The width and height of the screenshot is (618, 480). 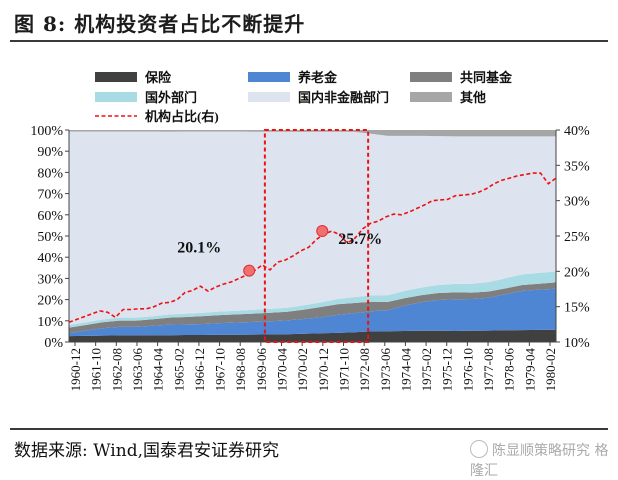 What do you see at coordinates (50, 322) in the screenshot?
I see `y-left-tick-label: 10%` at bounding box center [50, 322].